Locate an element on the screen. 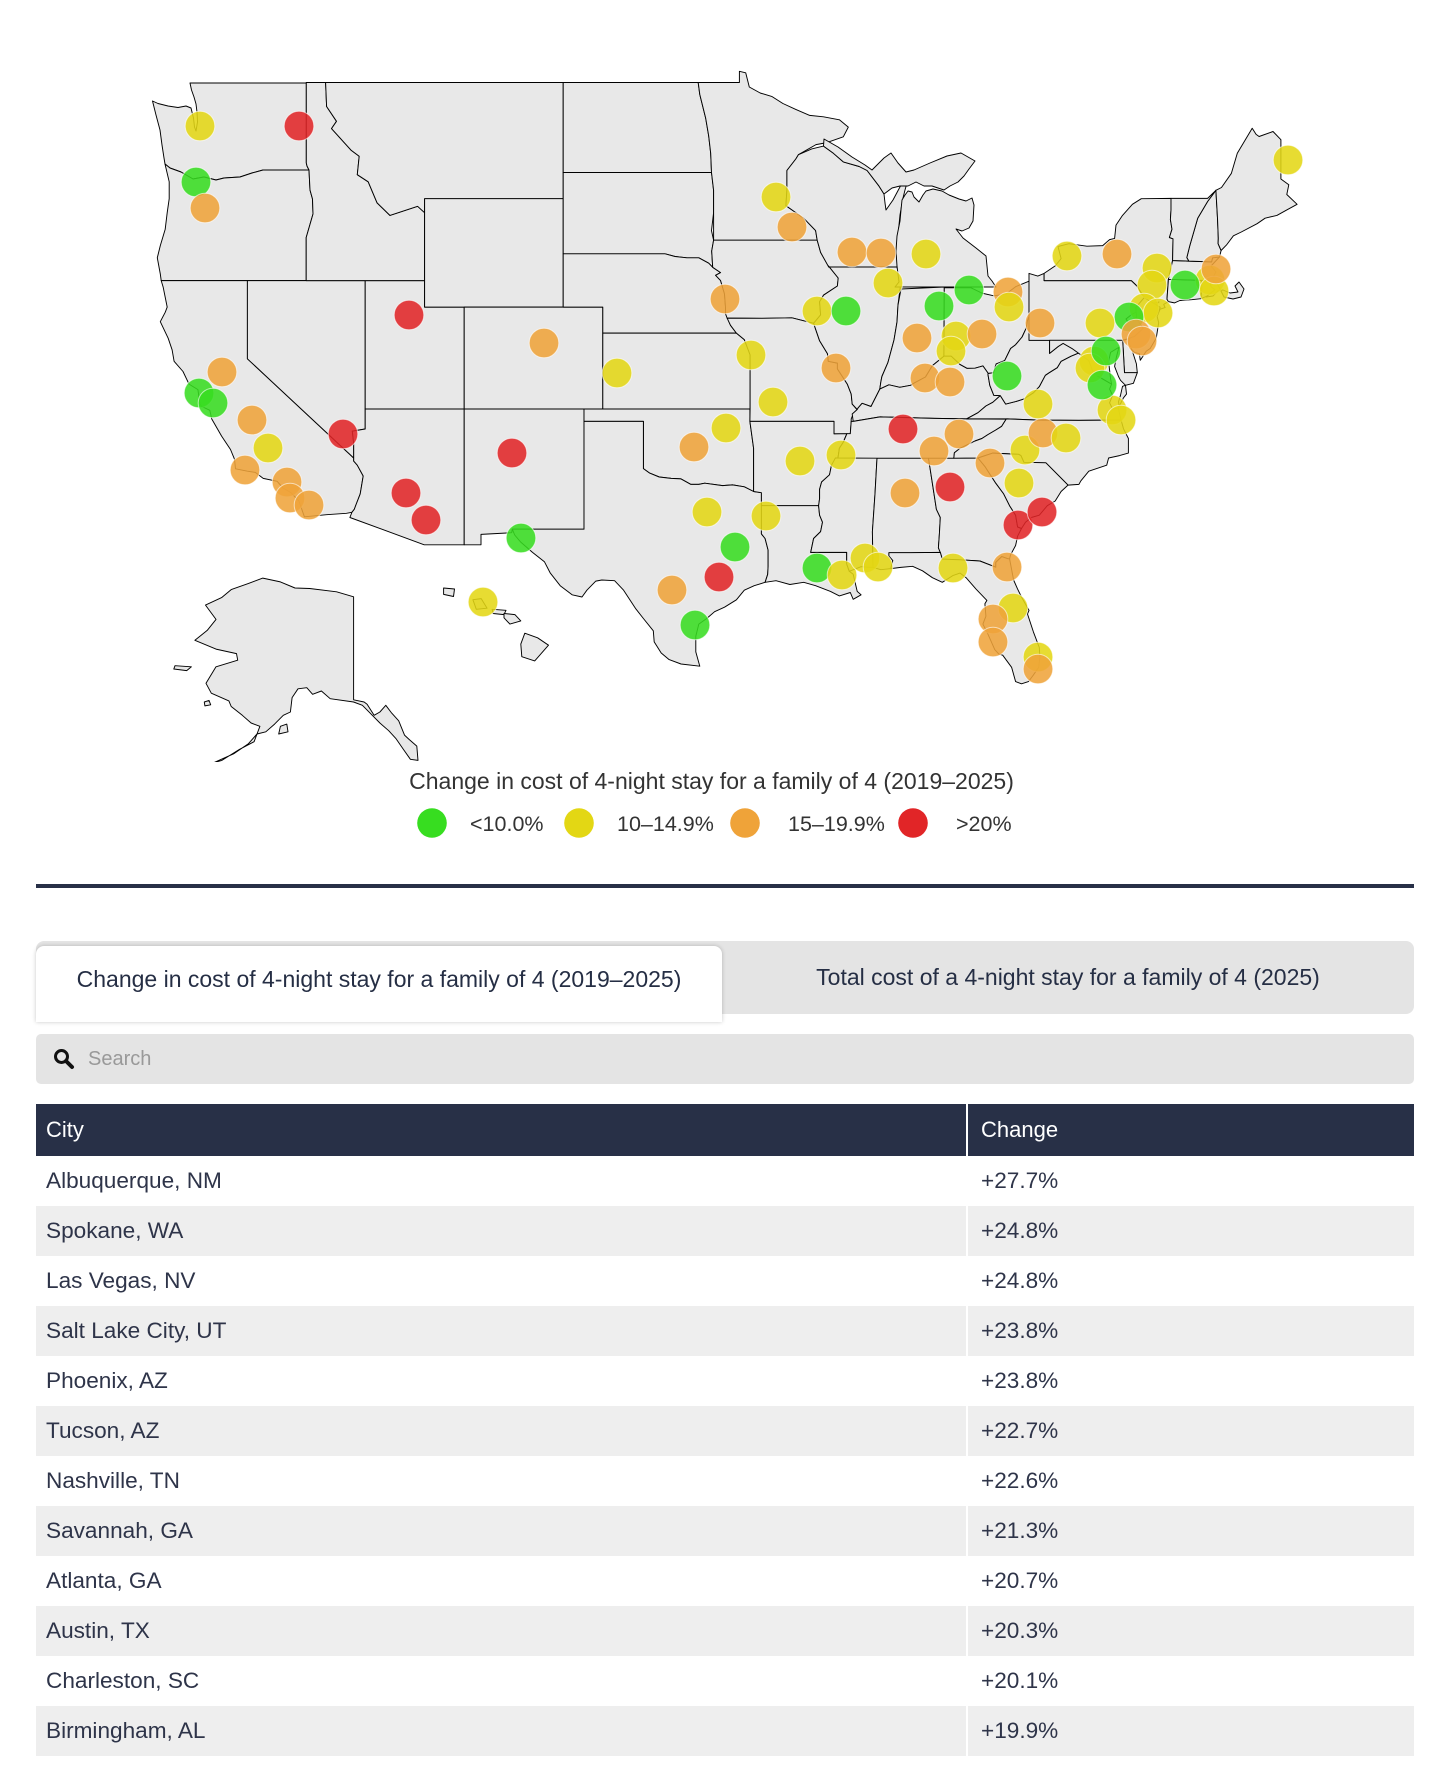  svg-text: 15–19.9% is located at coordinates (836, 824).